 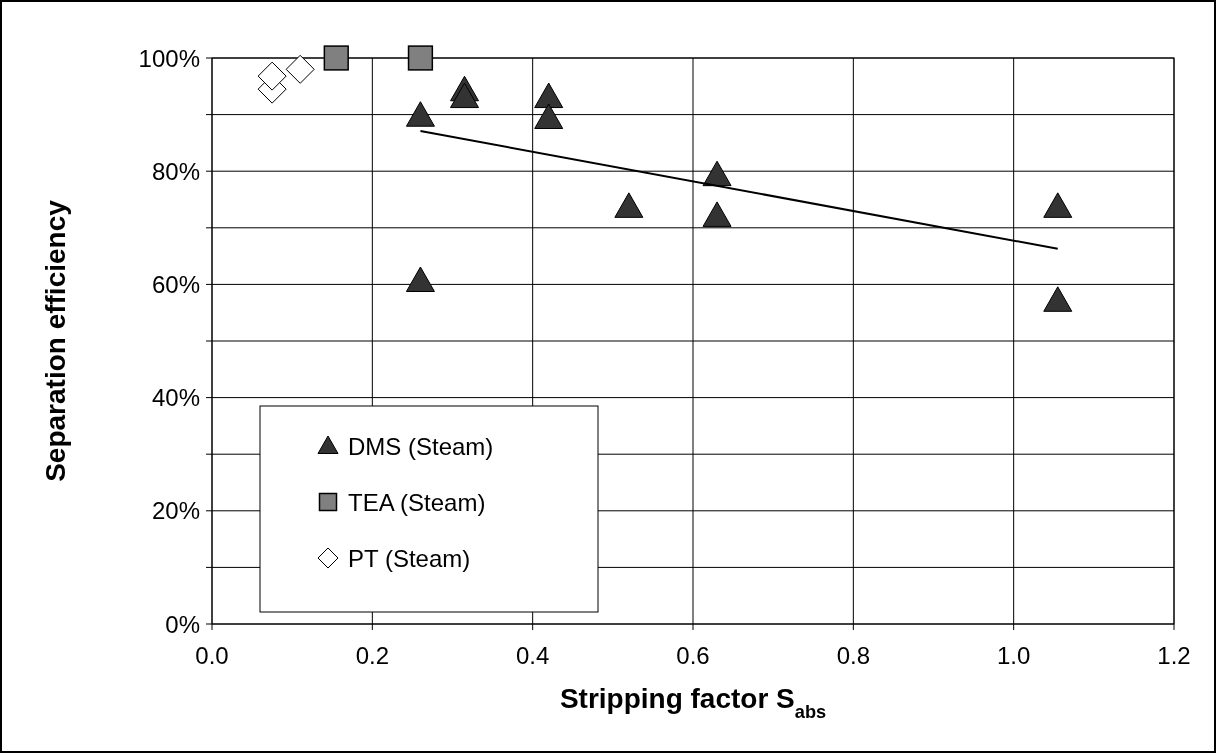 I want to click on x-tick-label: 0.2, so click(x=372, y=655).